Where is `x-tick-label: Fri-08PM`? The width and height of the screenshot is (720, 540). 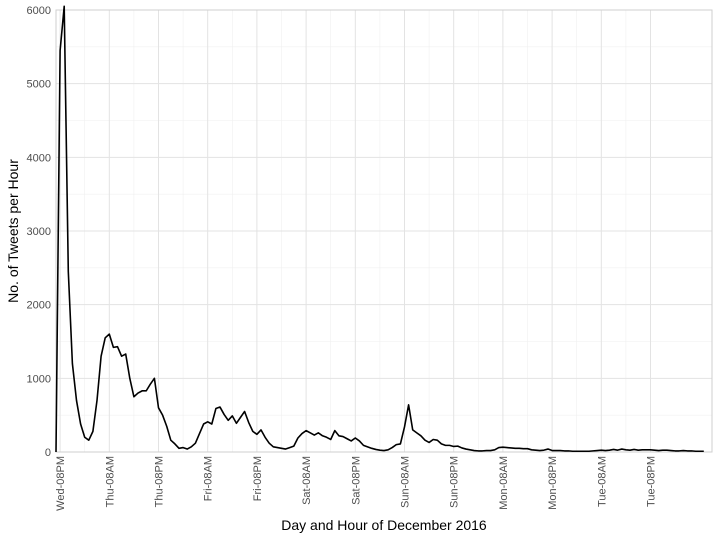 x-tick-label: Fri-08PM is located at coordinates (258, 478).